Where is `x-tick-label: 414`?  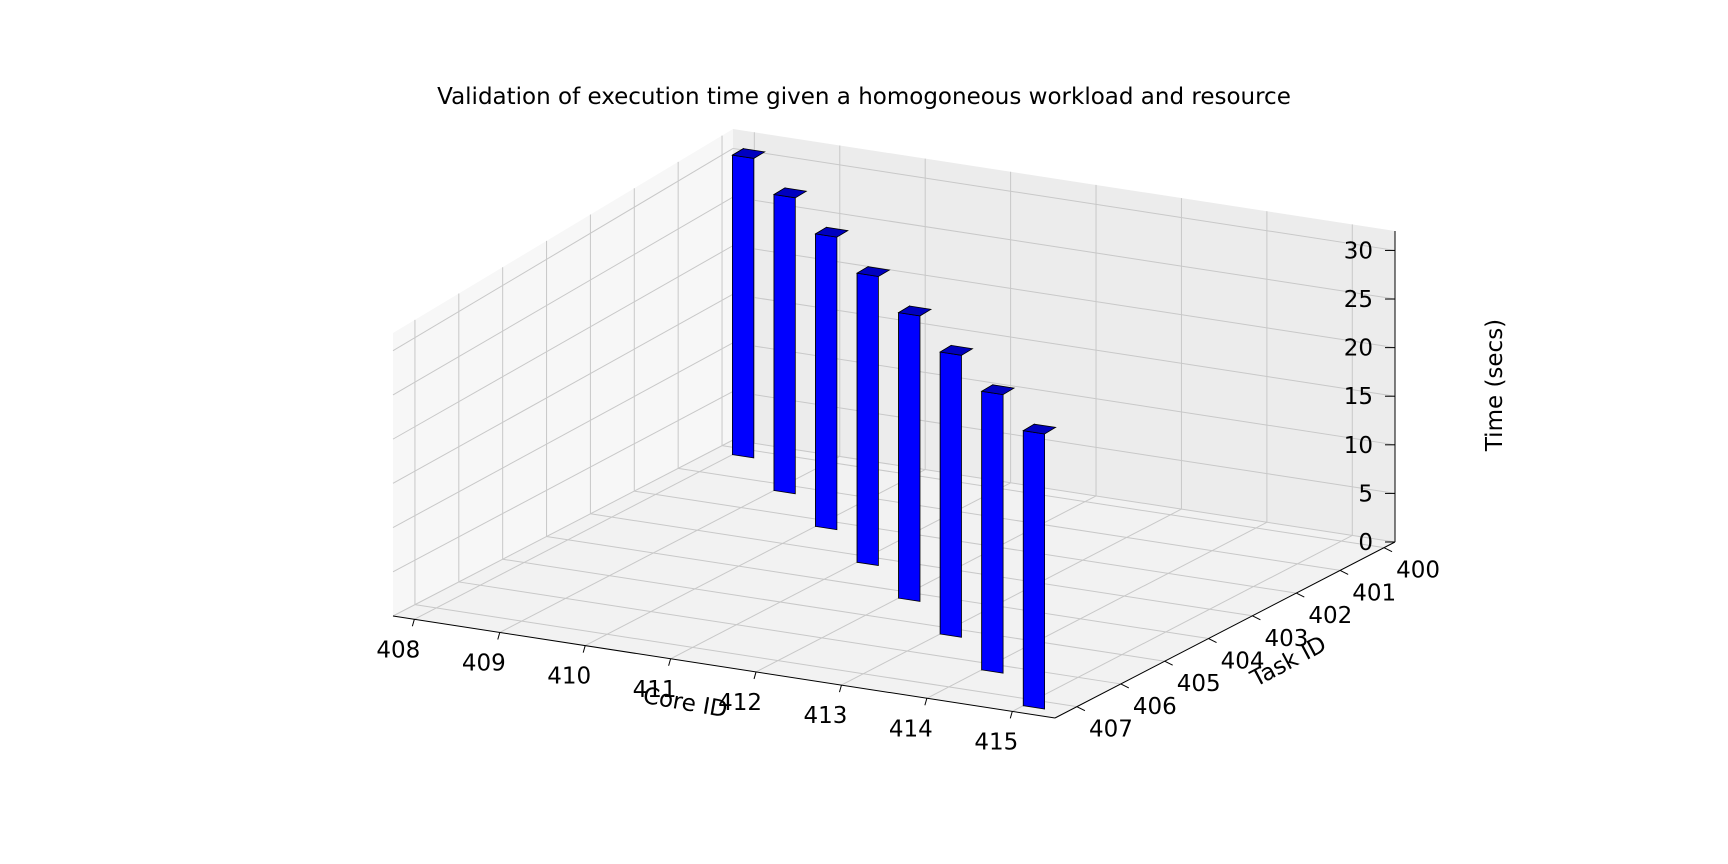 x-tick-label: 414 is located at coordinates (911, 729).